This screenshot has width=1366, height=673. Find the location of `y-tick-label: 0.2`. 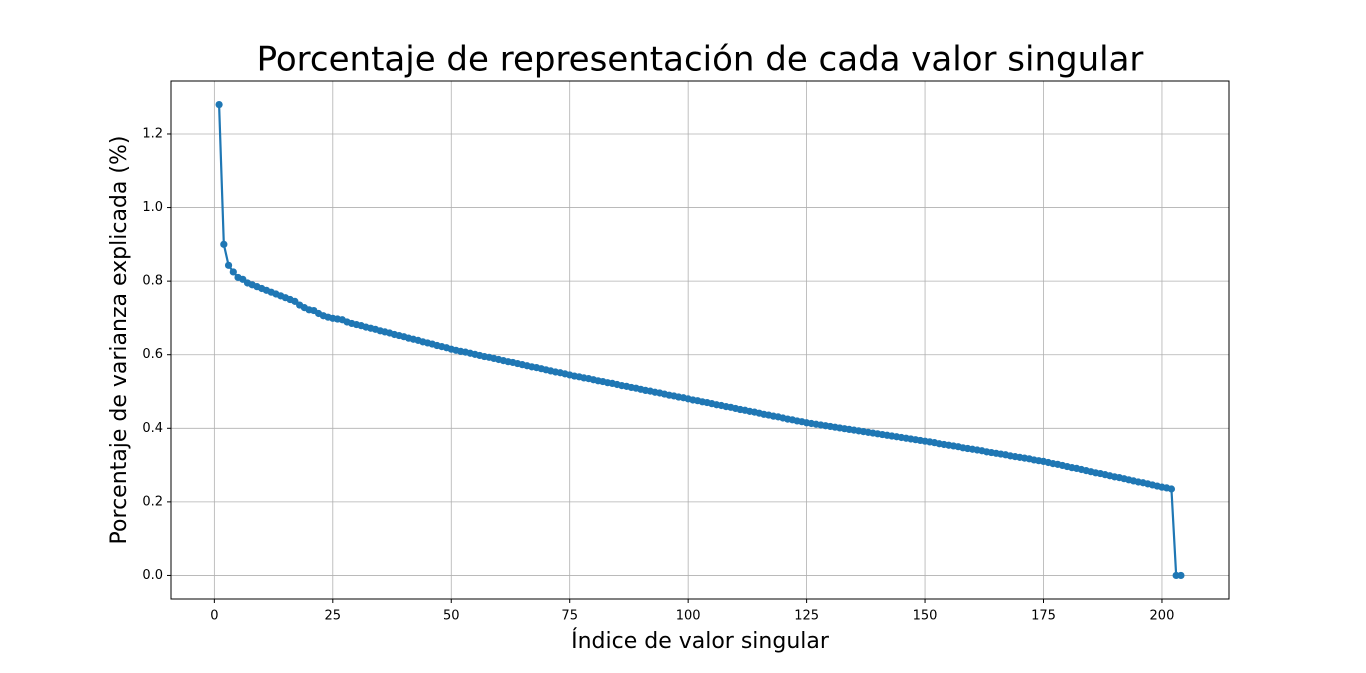

y-tick-label: 0.2 is located at coordinates (152, 501).